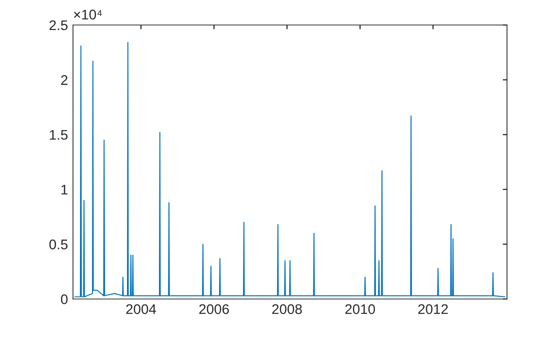  I want to click on y-tick-label: 1, so click(64, 189).